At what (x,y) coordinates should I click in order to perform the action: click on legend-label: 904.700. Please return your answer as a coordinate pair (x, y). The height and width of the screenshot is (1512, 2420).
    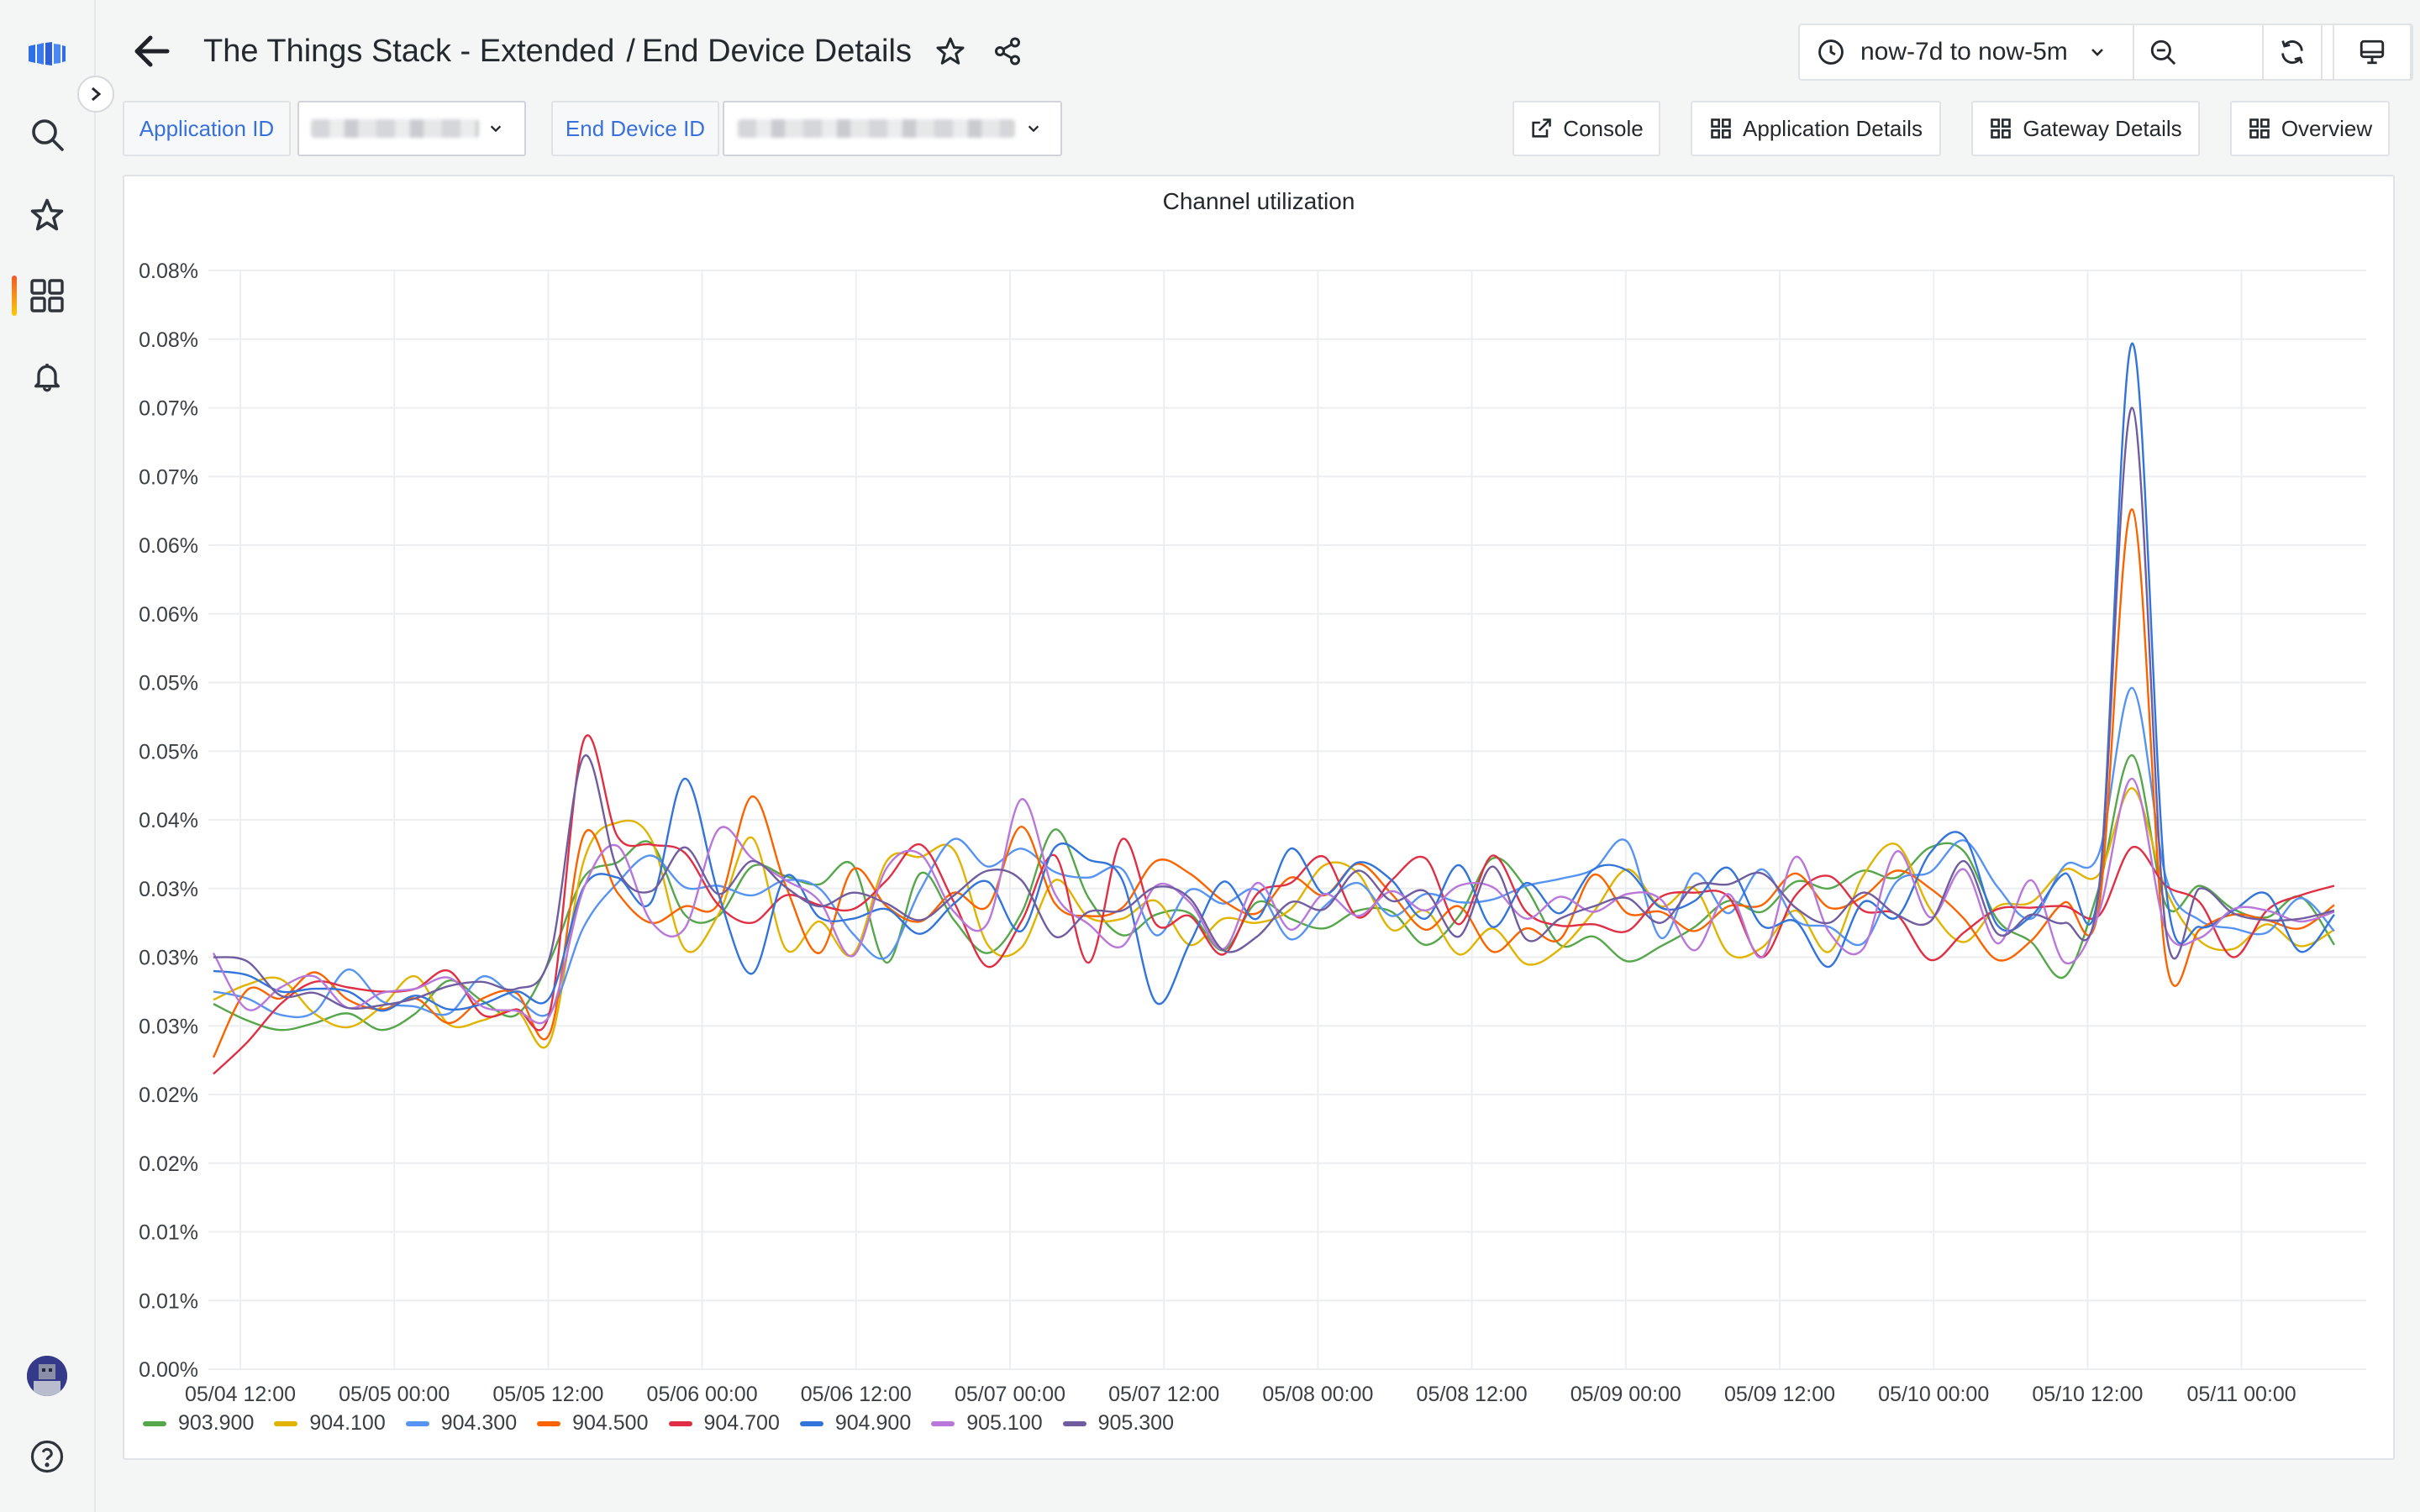
    Looking at the image, I should click on (741, 1423).